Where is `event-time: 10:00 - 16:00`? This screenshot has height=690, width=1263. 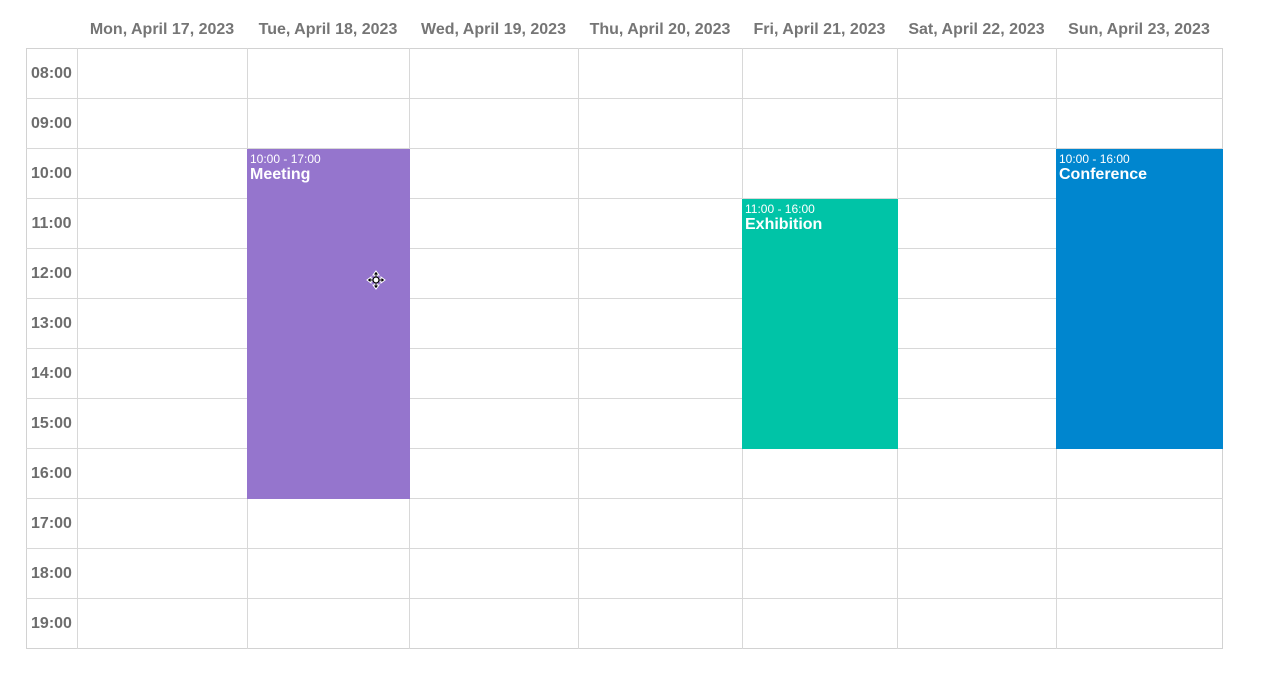 event-time: 10:00 - 16:00 is located at coordinates (1094, 159).